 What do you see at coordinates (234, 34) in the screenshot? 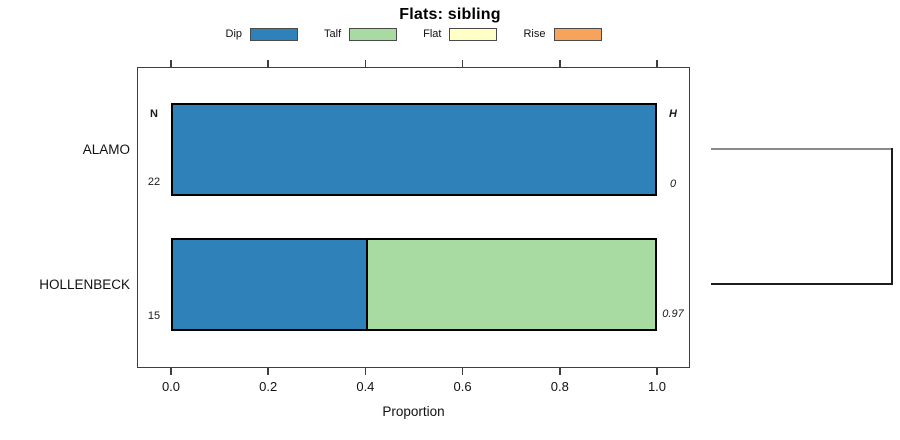
I see `legend-label: Dip` at bounding box center [234, 34].